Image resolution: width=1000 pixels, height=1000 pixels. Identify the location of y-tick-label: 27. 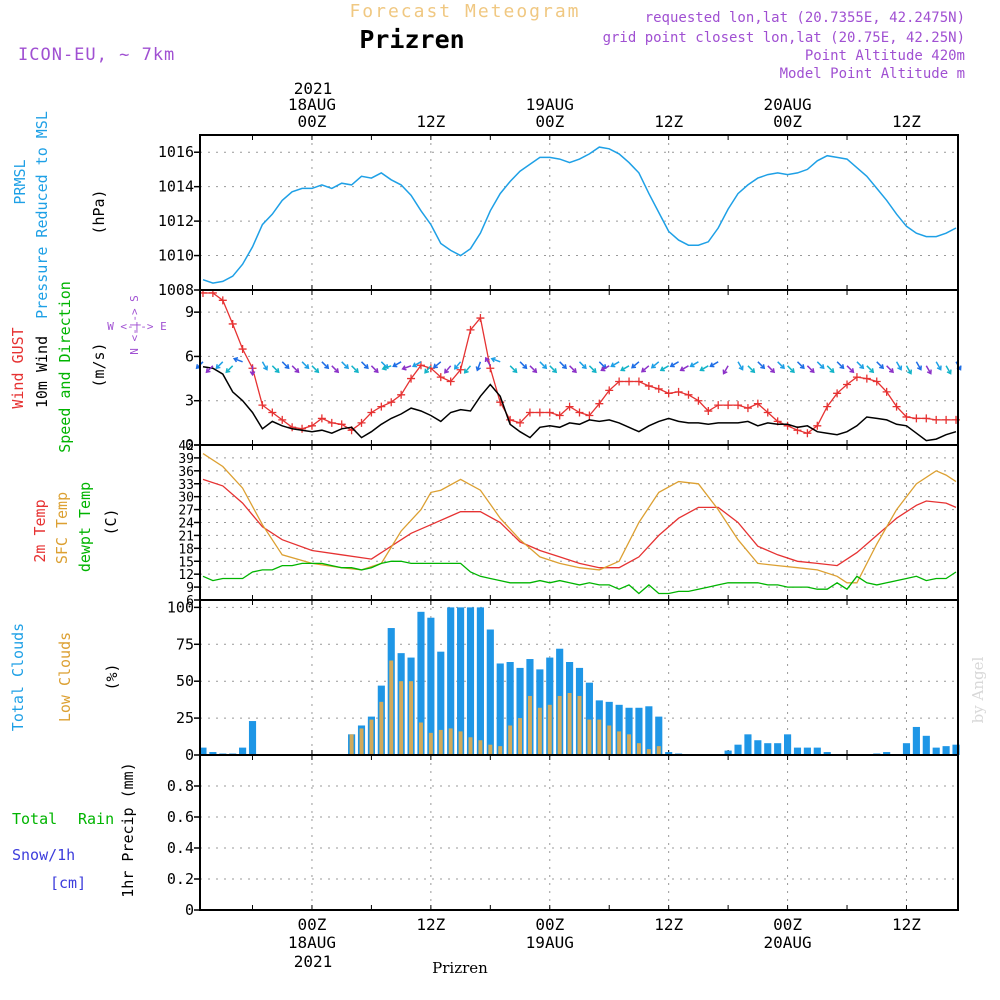
(186, 511).